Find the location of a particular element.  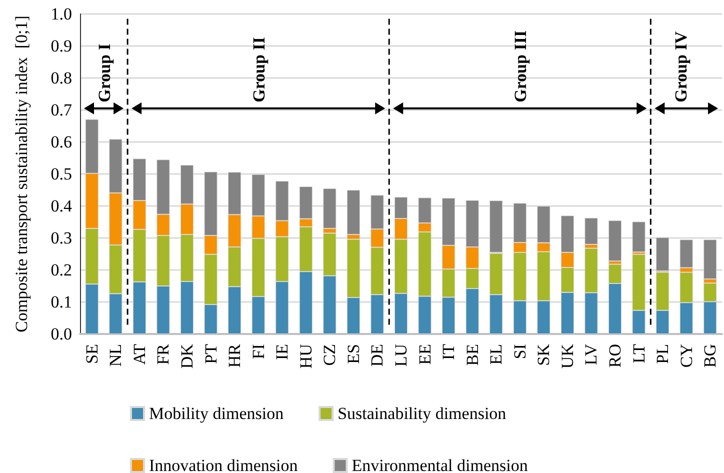

y-tick-label: 0.0 is located at coordinates (61, 334).